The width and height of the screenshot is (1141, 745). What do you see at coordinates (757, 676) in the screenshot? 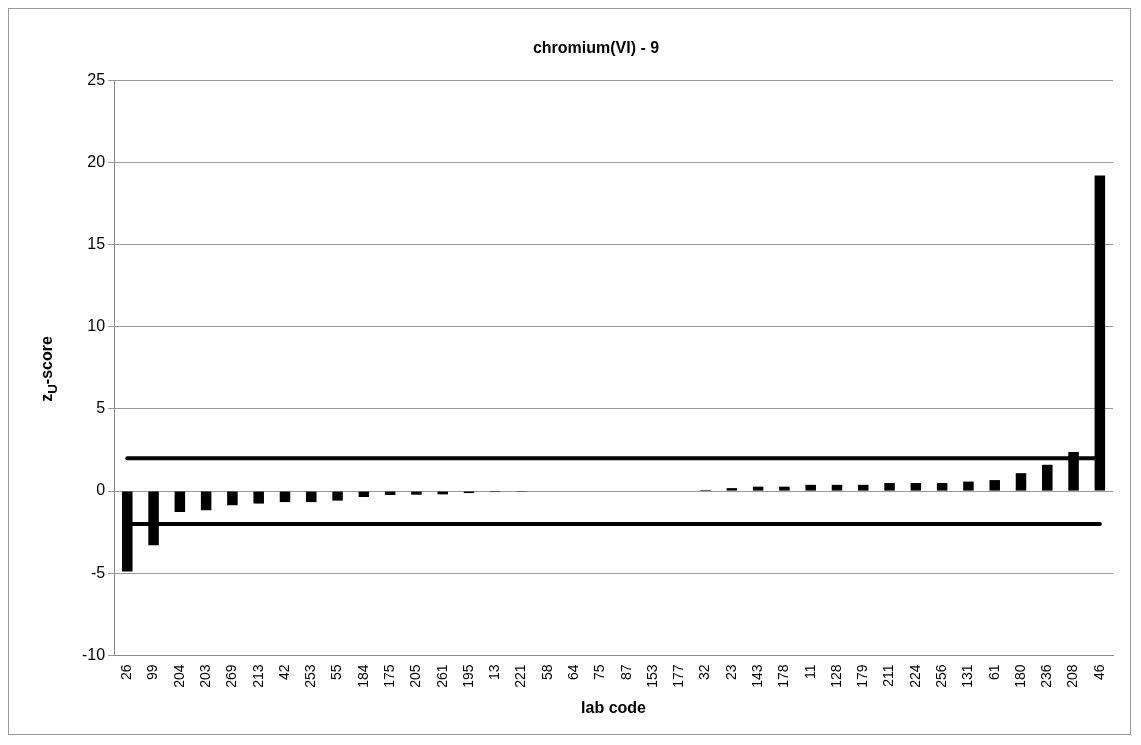
I see `x-tick-label: 143` at bounding box center [757, 676].